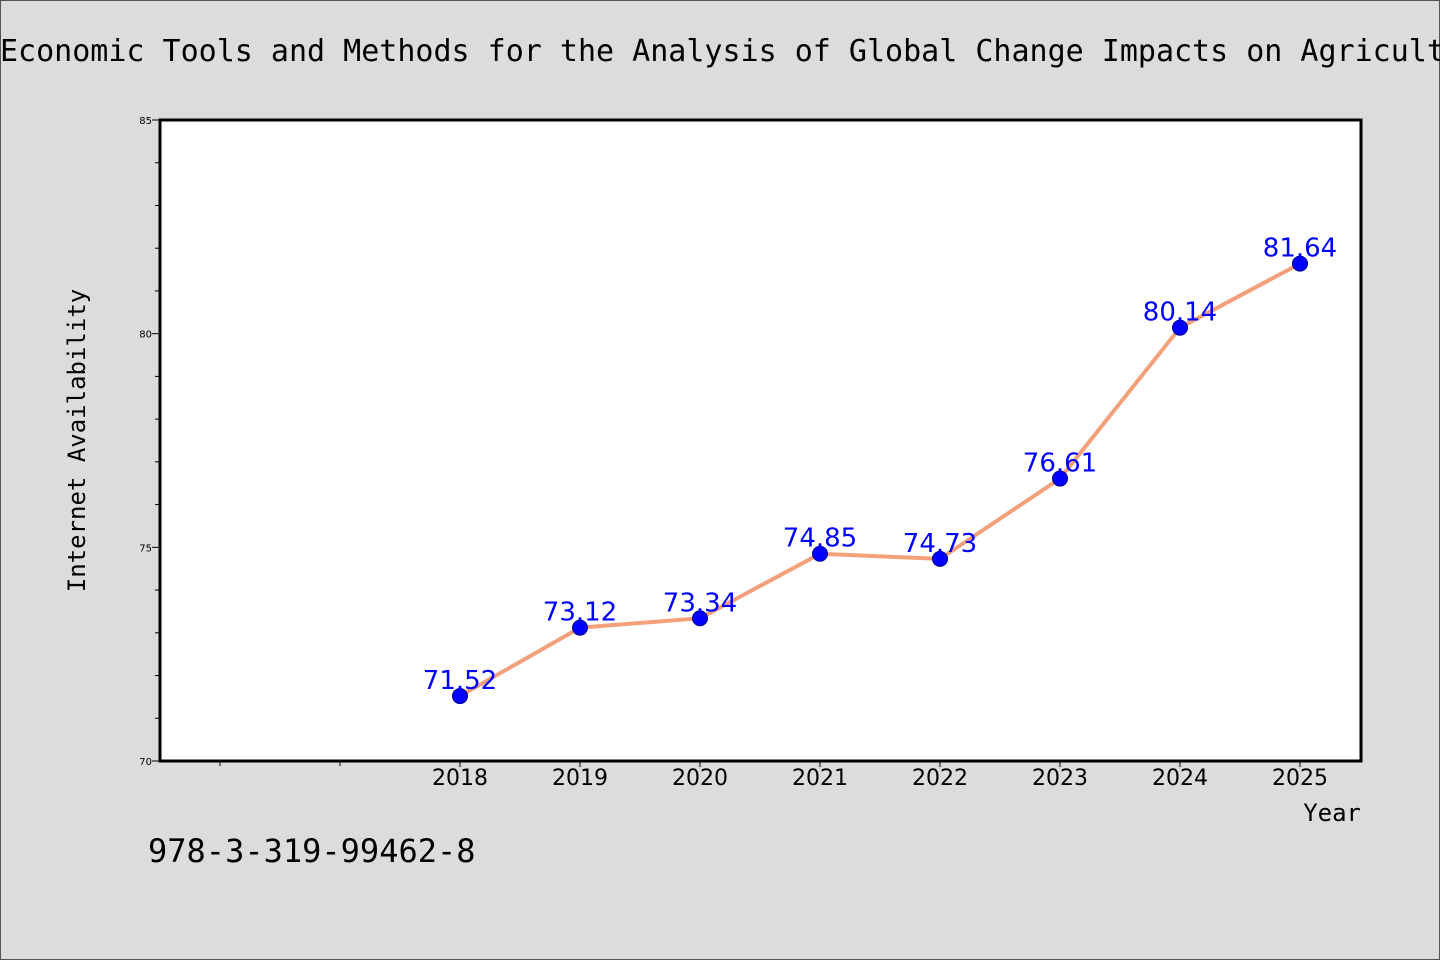  I want to click on x-tick-label: 2020, so click(700, 778).